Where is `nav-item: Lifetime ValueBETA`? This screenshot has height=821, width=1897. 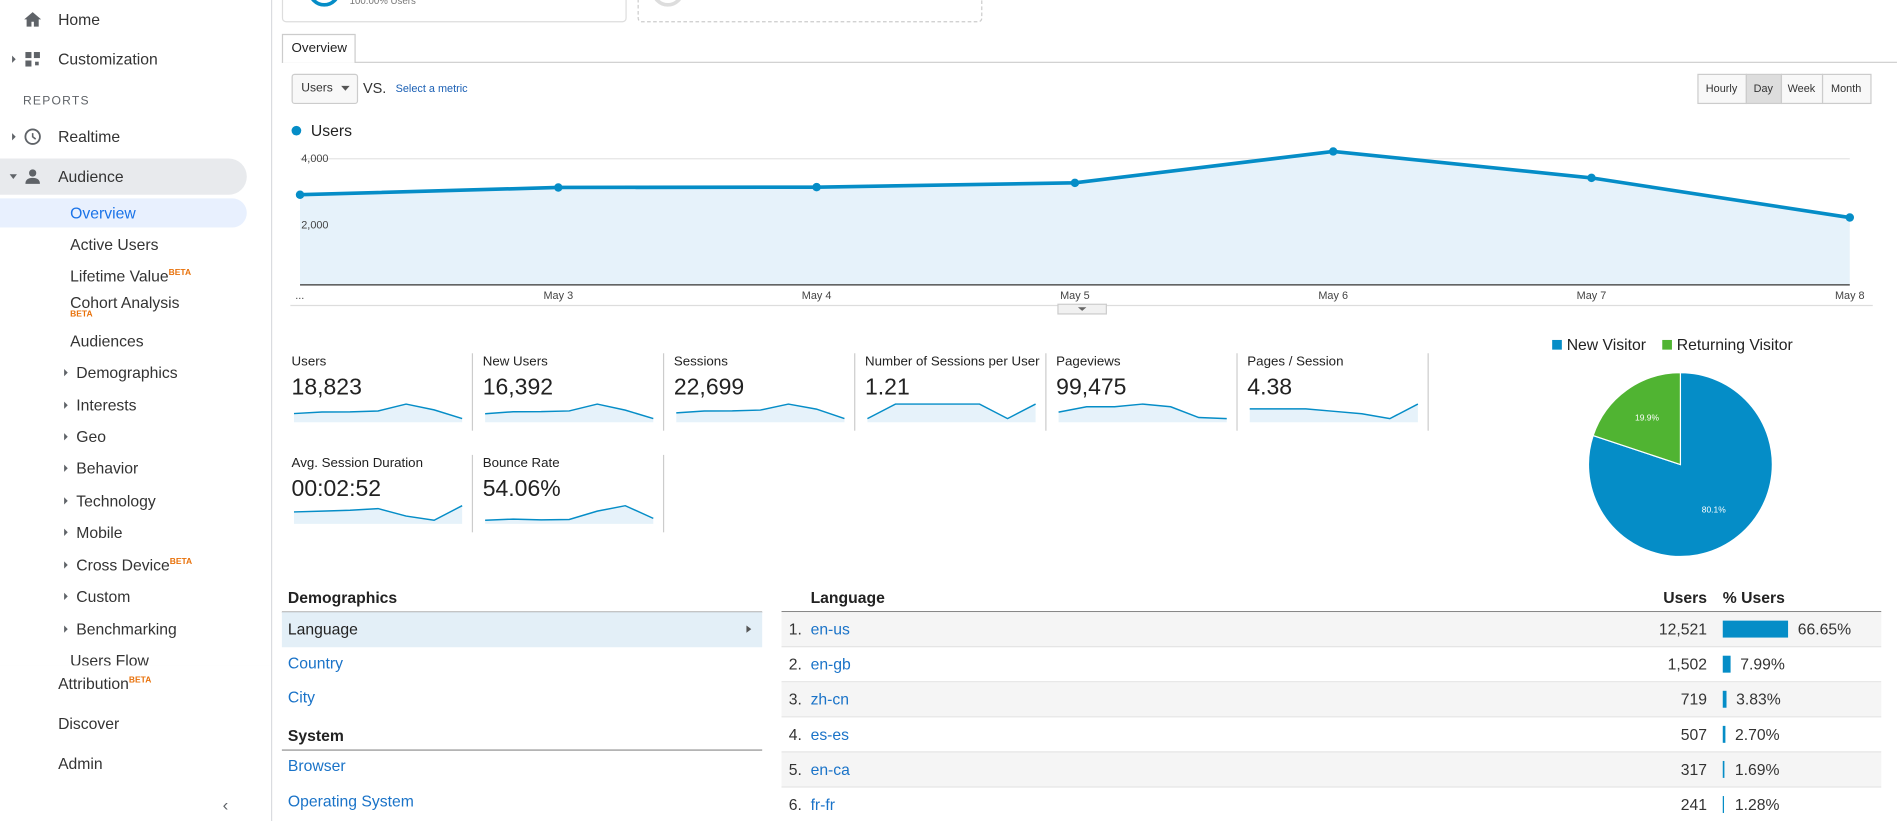
nav-item: Lifetime ValueBETA is located at coordinates (130, 276).